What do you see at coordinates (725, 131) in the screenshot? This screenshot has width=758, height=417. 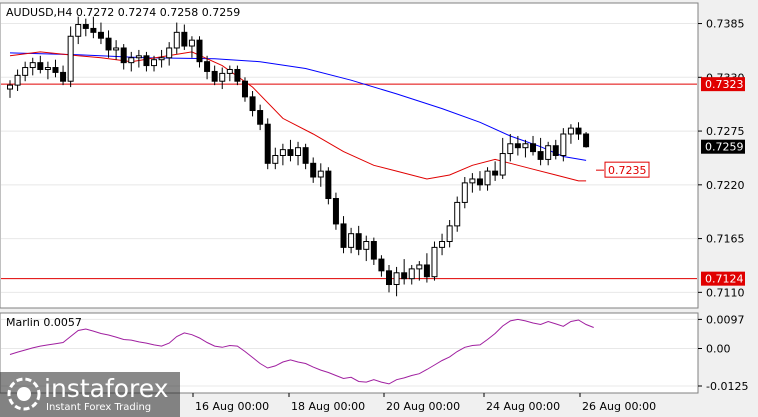 I see `price-tick-label: 0.7275` at bounding box center [725, 131].